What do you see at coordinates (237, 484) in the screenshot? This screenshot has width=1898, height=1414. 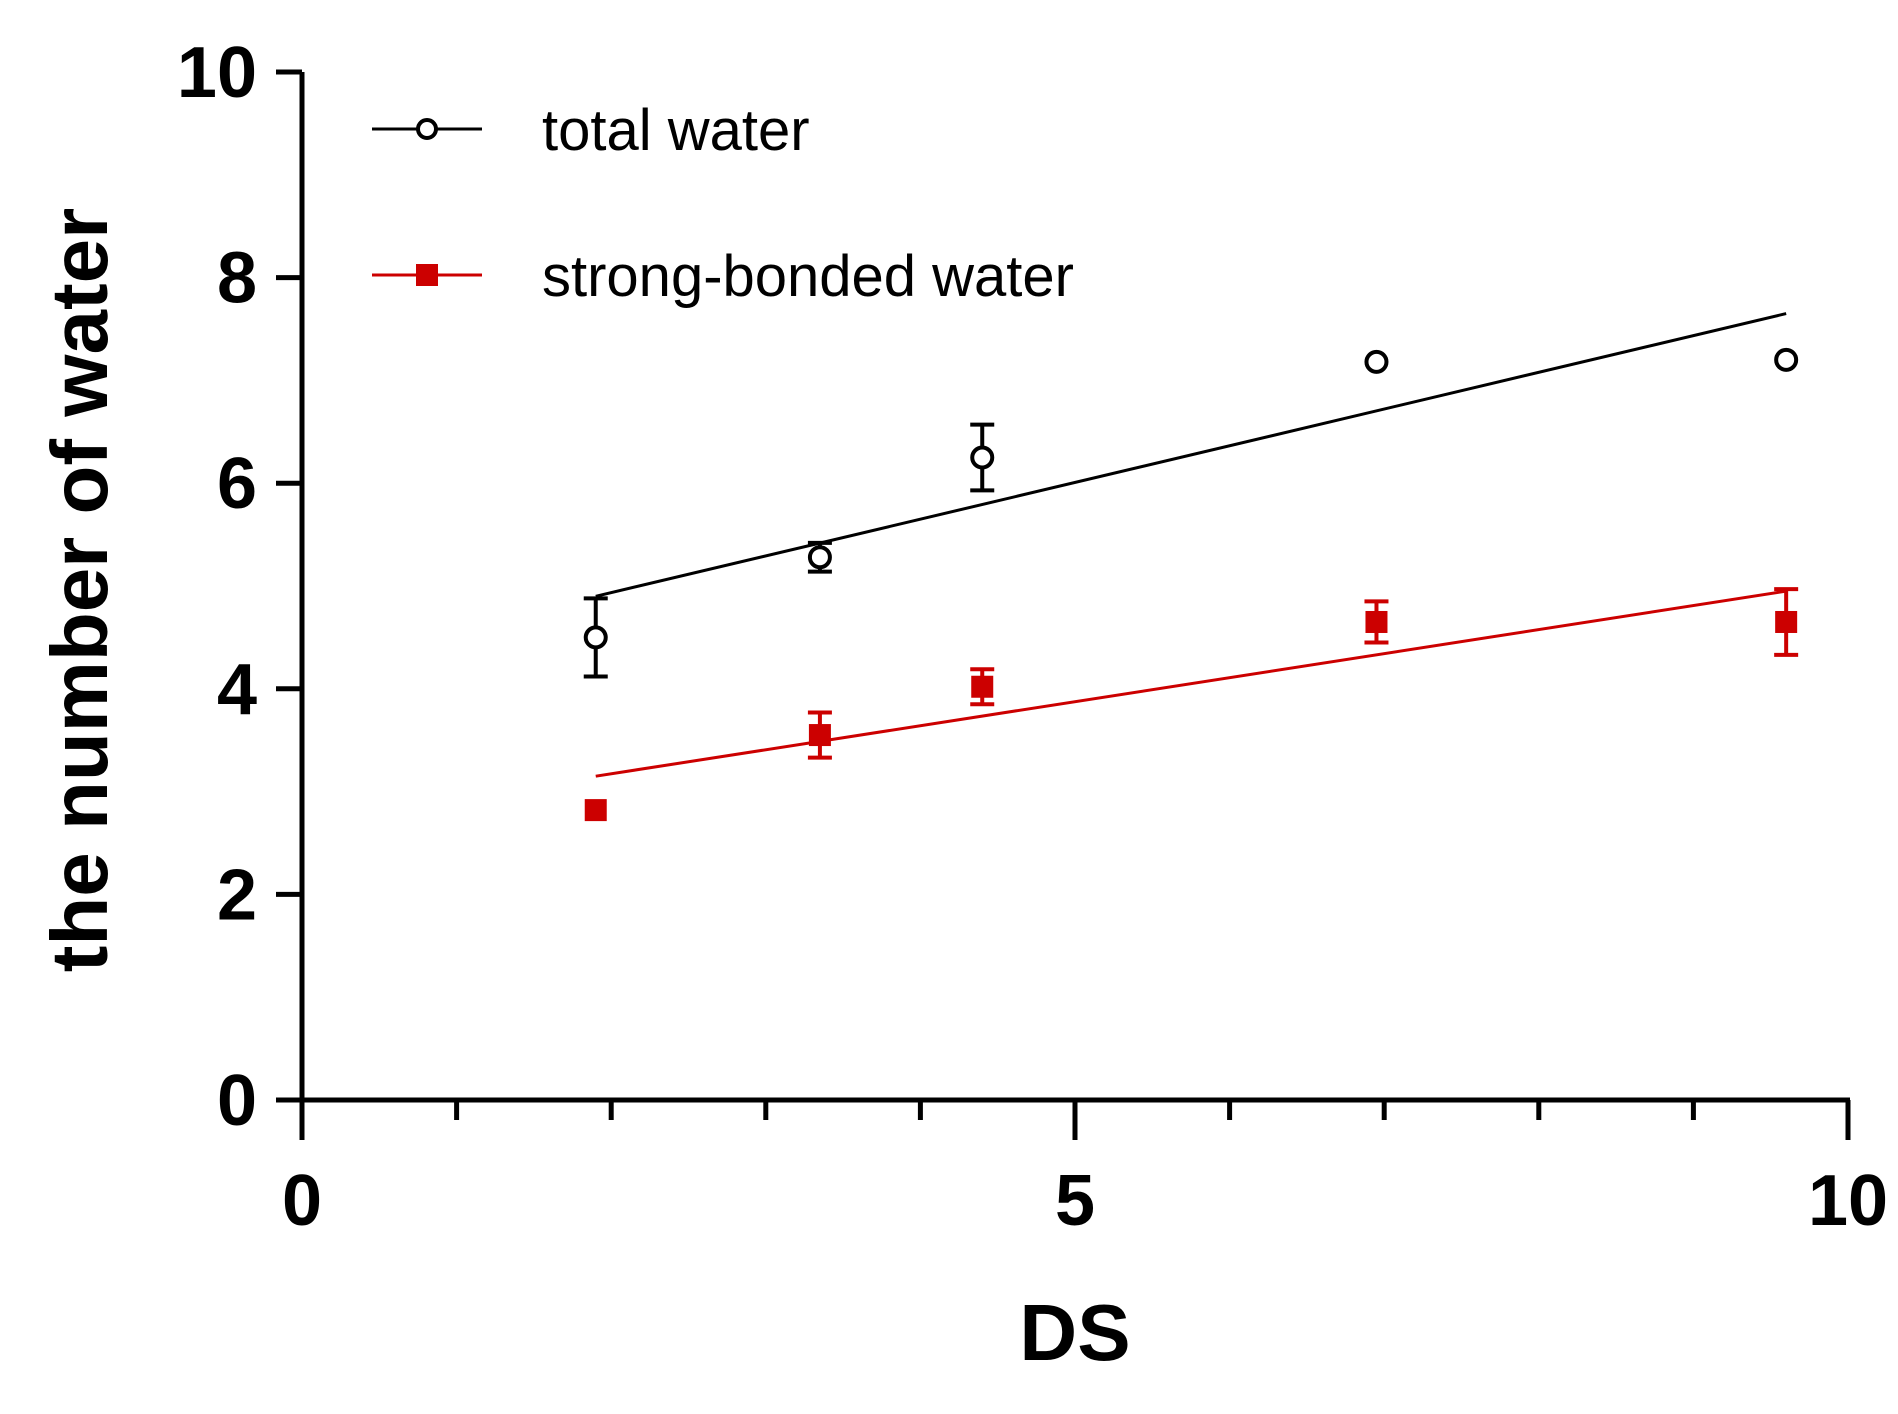 I see `y-tick-label: 6` at bounding box center [237, 484].